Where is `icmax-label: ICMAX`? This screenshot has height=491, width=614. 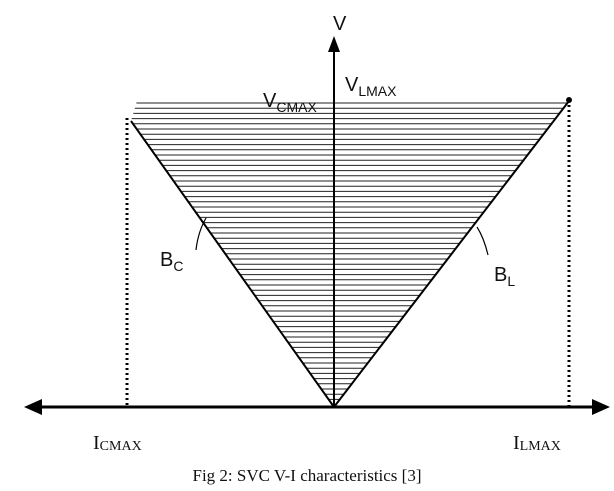
icmax-label: ICMAX is located at coordinates (117, 443).